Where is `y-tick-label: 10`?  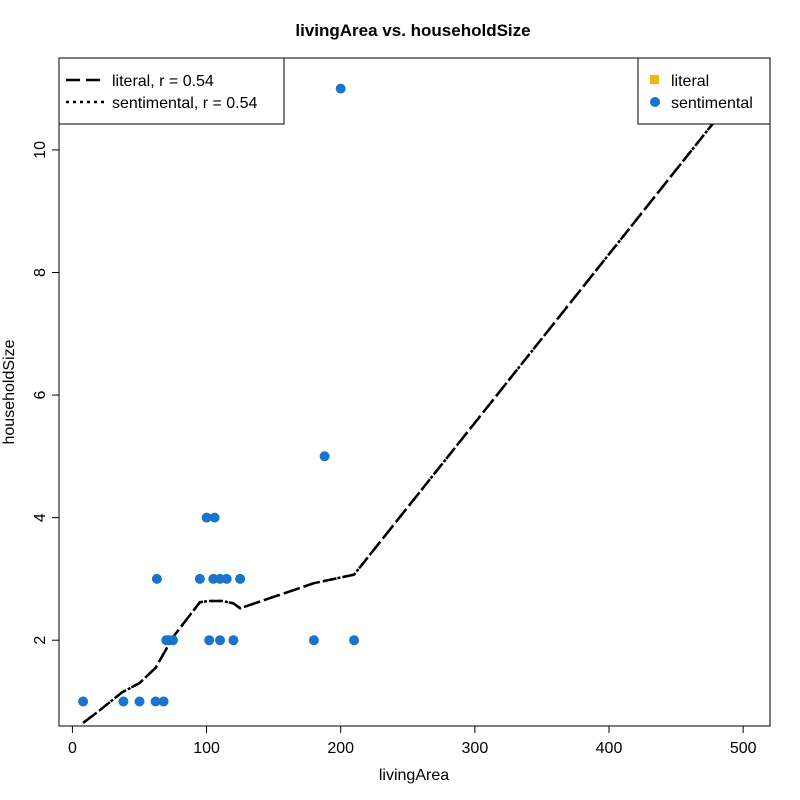
y-tick-label: 10 is located at coordinates (40, 150).